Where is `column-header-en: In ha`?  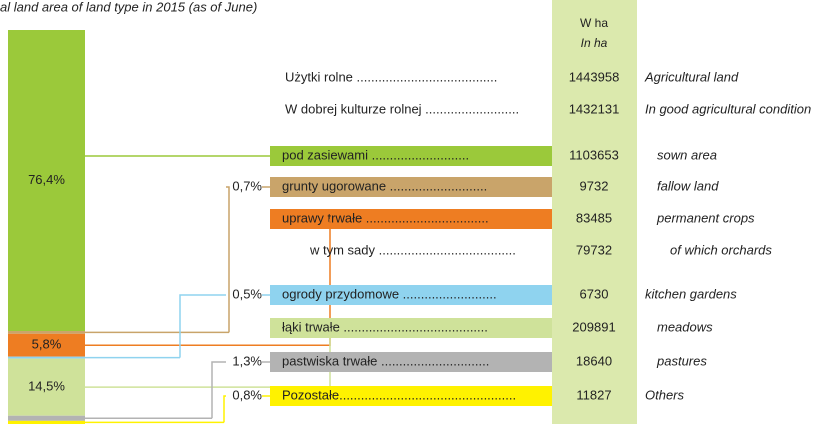
column-header-en: In ha is located at coordinates (594, 43).